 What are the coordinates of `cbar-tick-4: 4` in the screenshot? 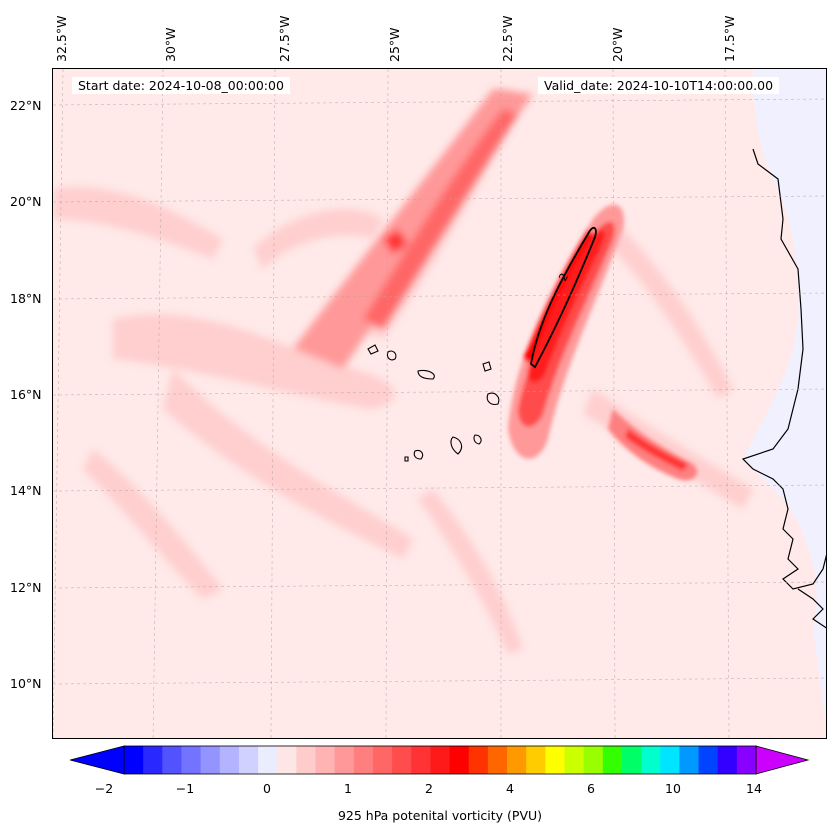 It's located at (510, 788).